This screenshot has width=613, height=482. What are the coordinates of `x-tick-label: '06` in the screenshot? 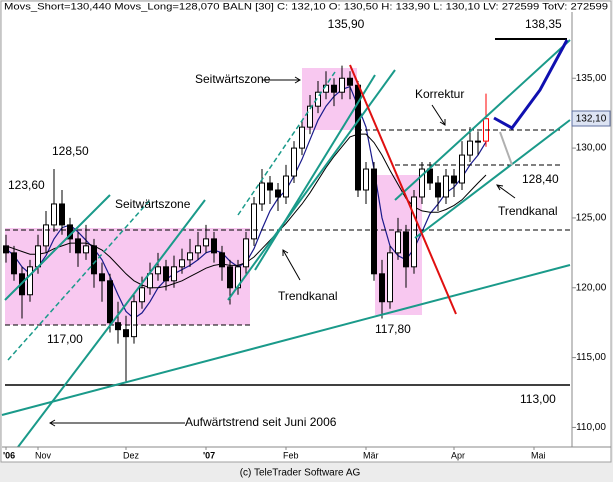 It's located at (9, 455).